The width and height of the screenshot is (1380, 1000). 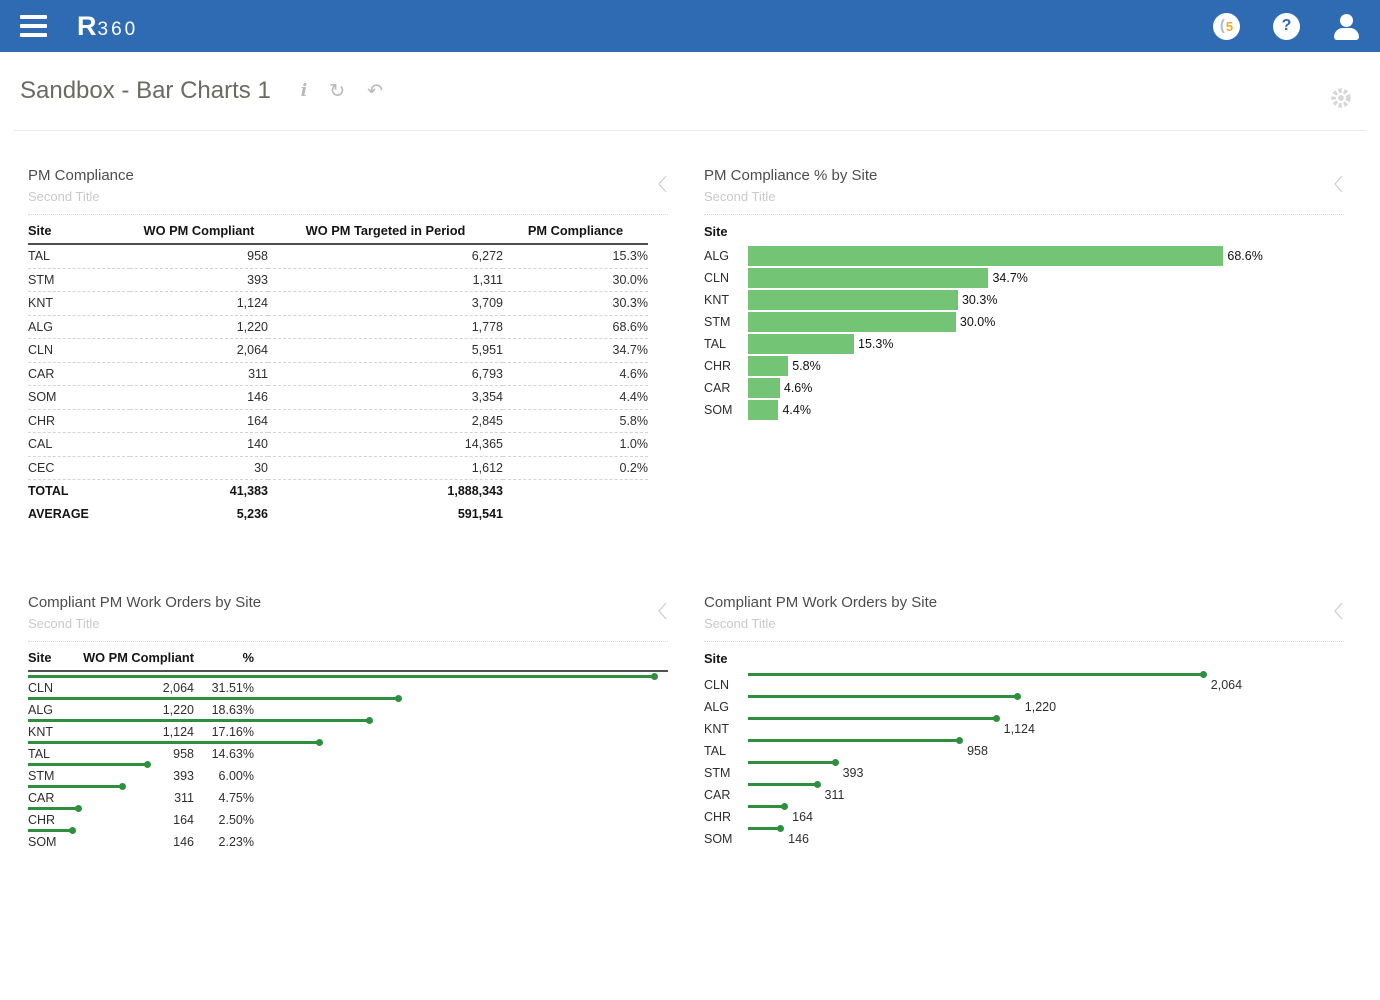 I want to click on table-cell: 591,541, so click(x=480, y=513).